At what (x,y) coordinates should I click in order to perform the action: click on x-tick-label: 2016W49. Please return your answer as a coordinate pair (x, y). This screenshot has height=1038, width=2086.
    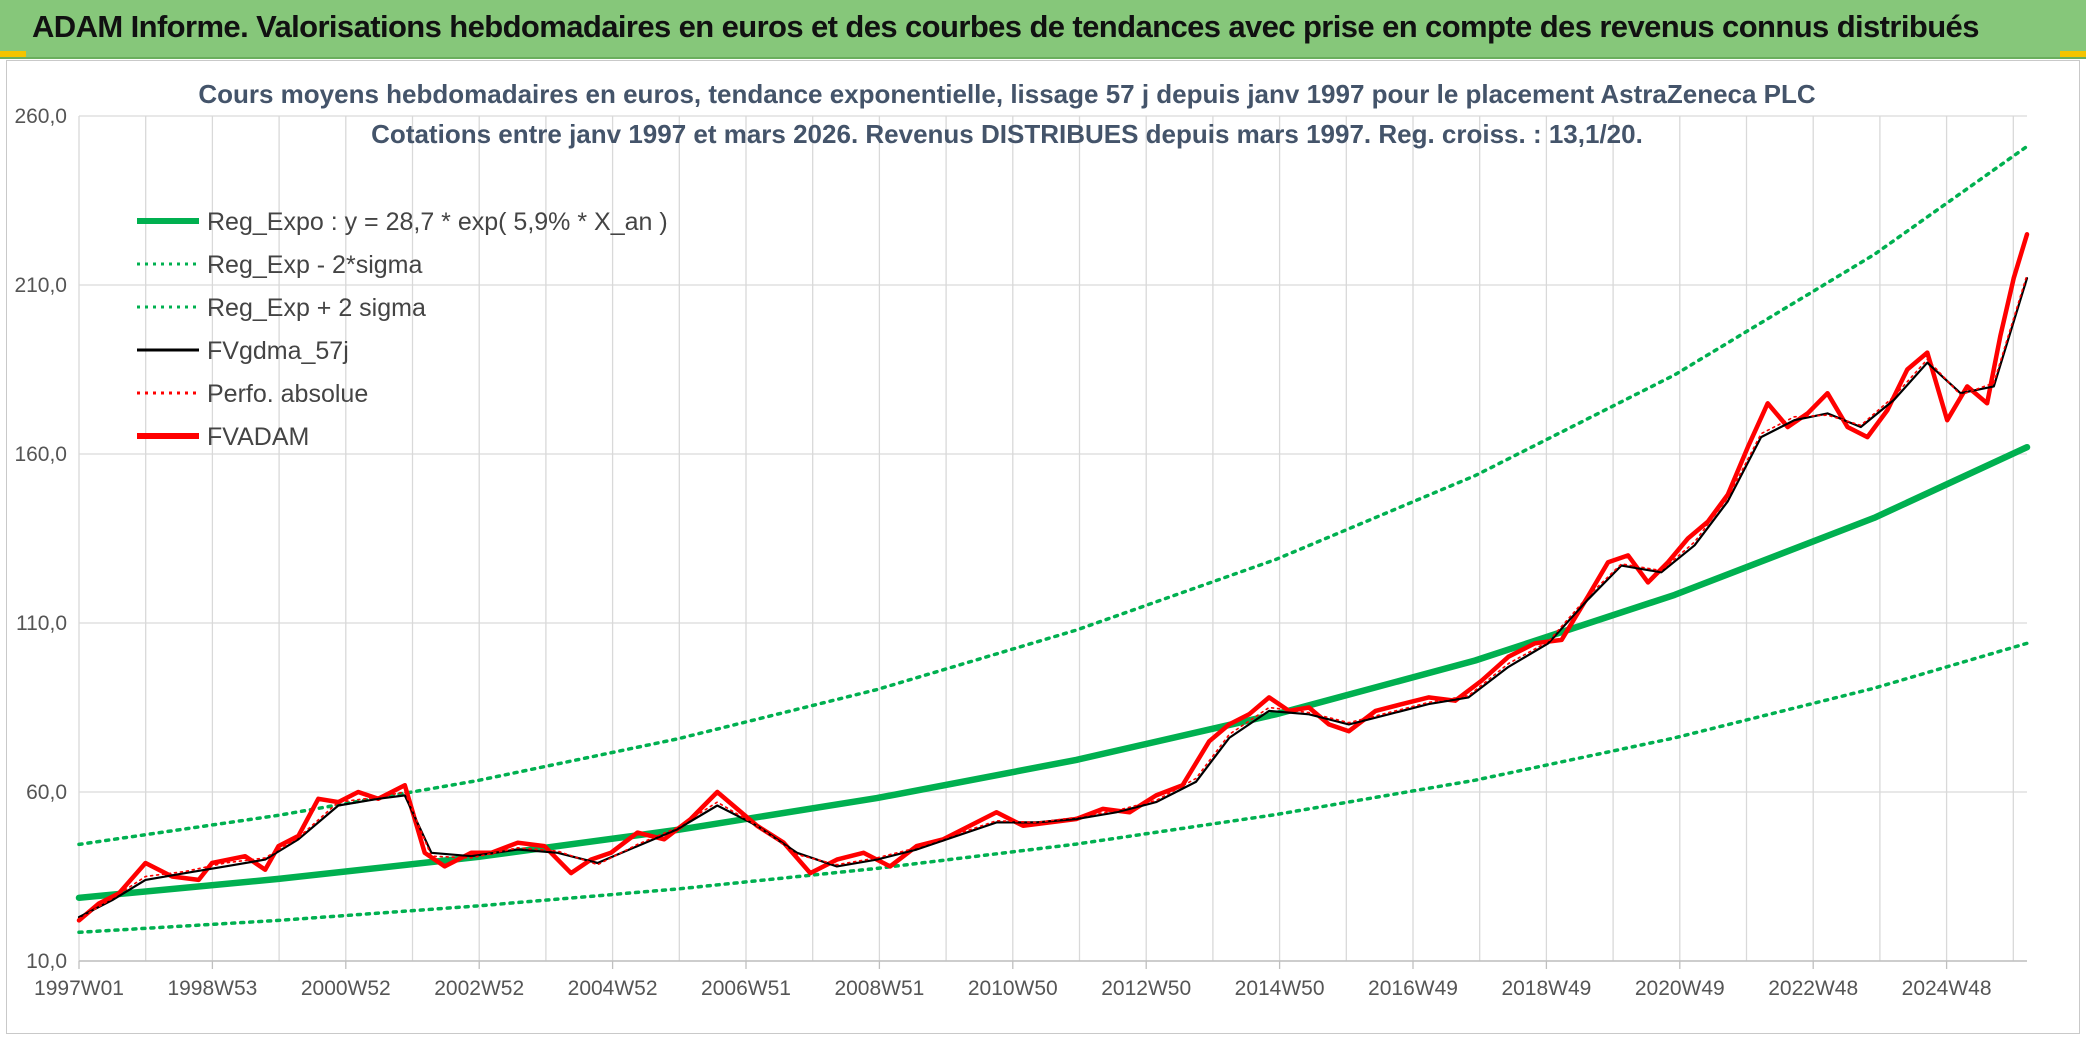
    Looking at the image, I should click on (1413, 988).